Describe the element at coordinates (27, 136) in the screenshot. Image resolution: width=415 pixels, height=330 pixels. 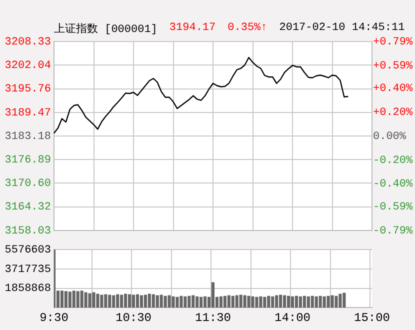
I see `y-tick-label: 3183.18` at that location.